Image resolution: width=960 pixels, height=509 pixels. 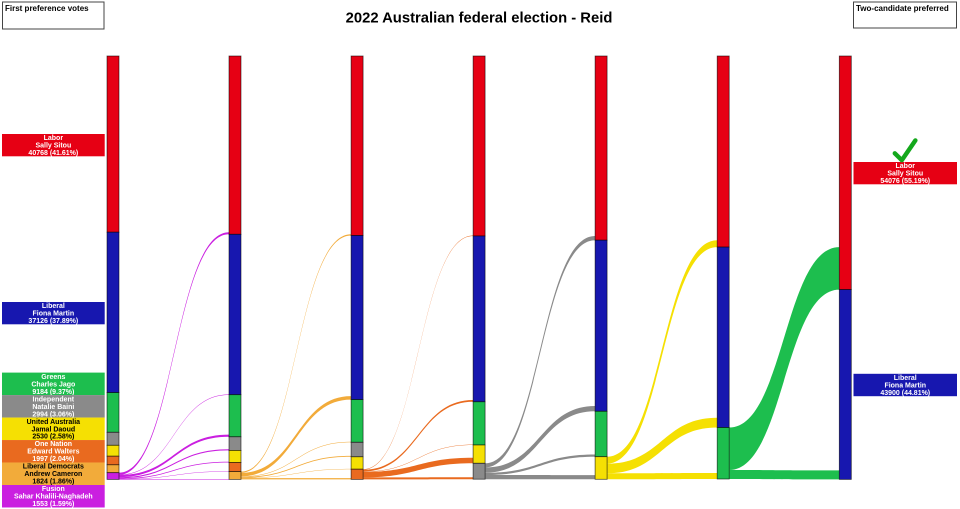 What do you see at coordinates (53, 474) in the screenshot?
I see `svg-text: Andrew Cameron` at bounding box center [53, 474].